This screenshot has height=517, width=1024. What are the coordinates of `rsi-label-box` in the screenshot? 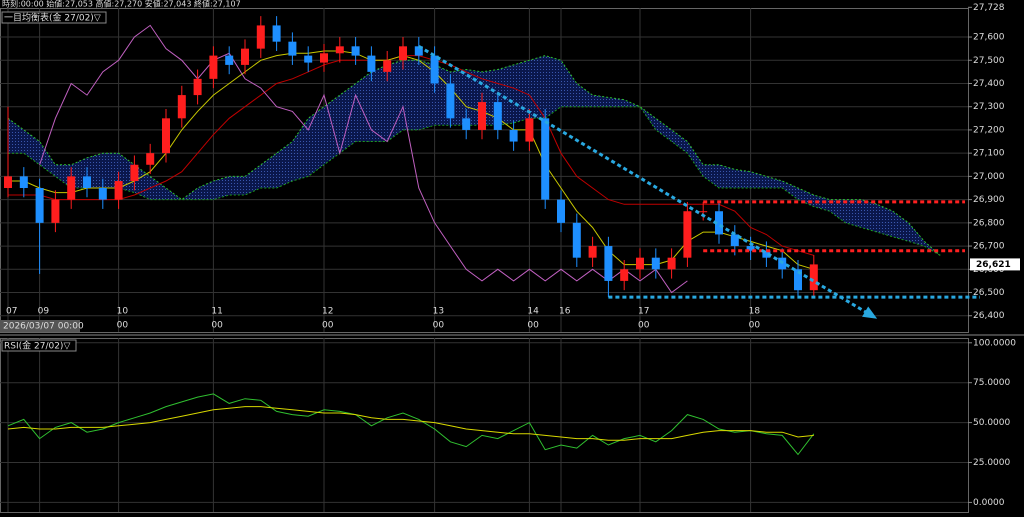 It's located at (39, 345).